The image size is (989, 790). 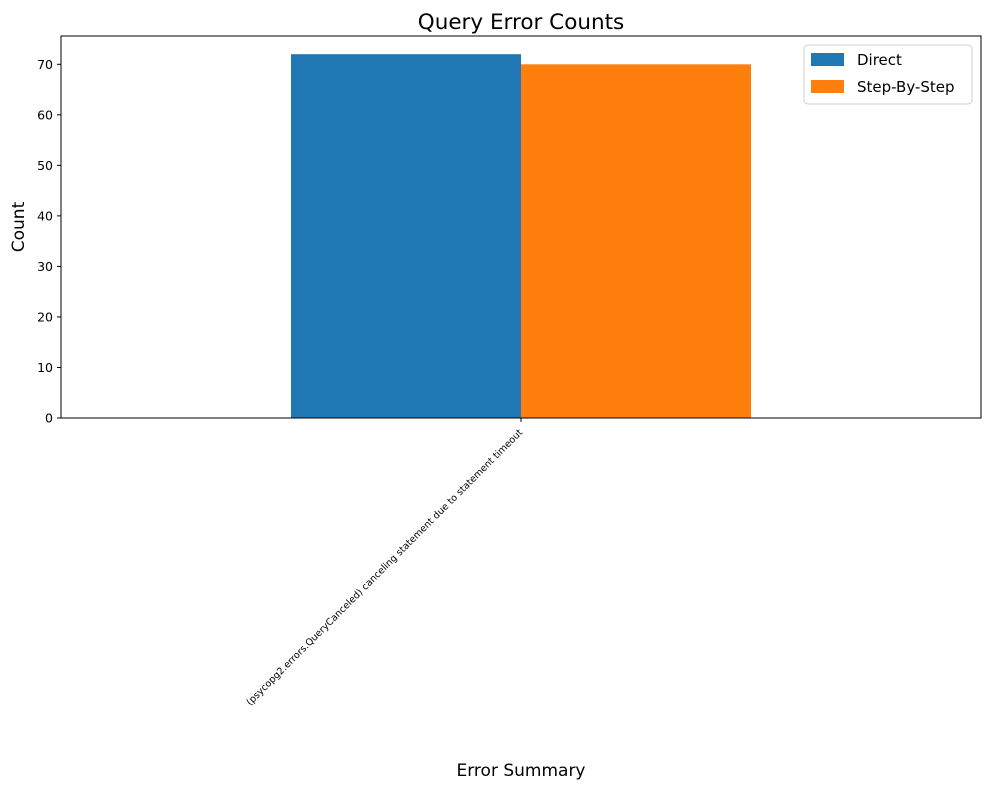 What do you see at coordinates (45, 367) in the screenshot?
I see `y-tick-label: 10` at bounding box center [45, 367].